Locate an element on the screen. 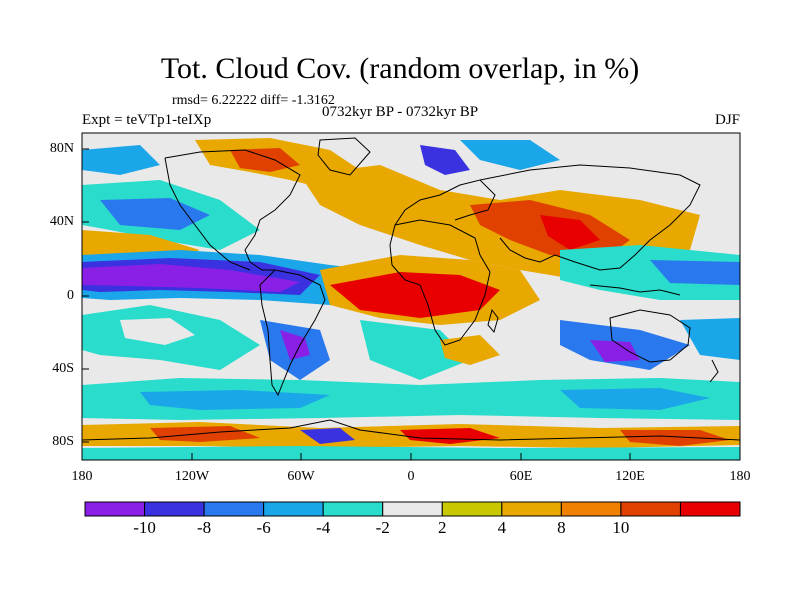 The image size is (800, 600). australia-coast is located at coordinates (650, 336).